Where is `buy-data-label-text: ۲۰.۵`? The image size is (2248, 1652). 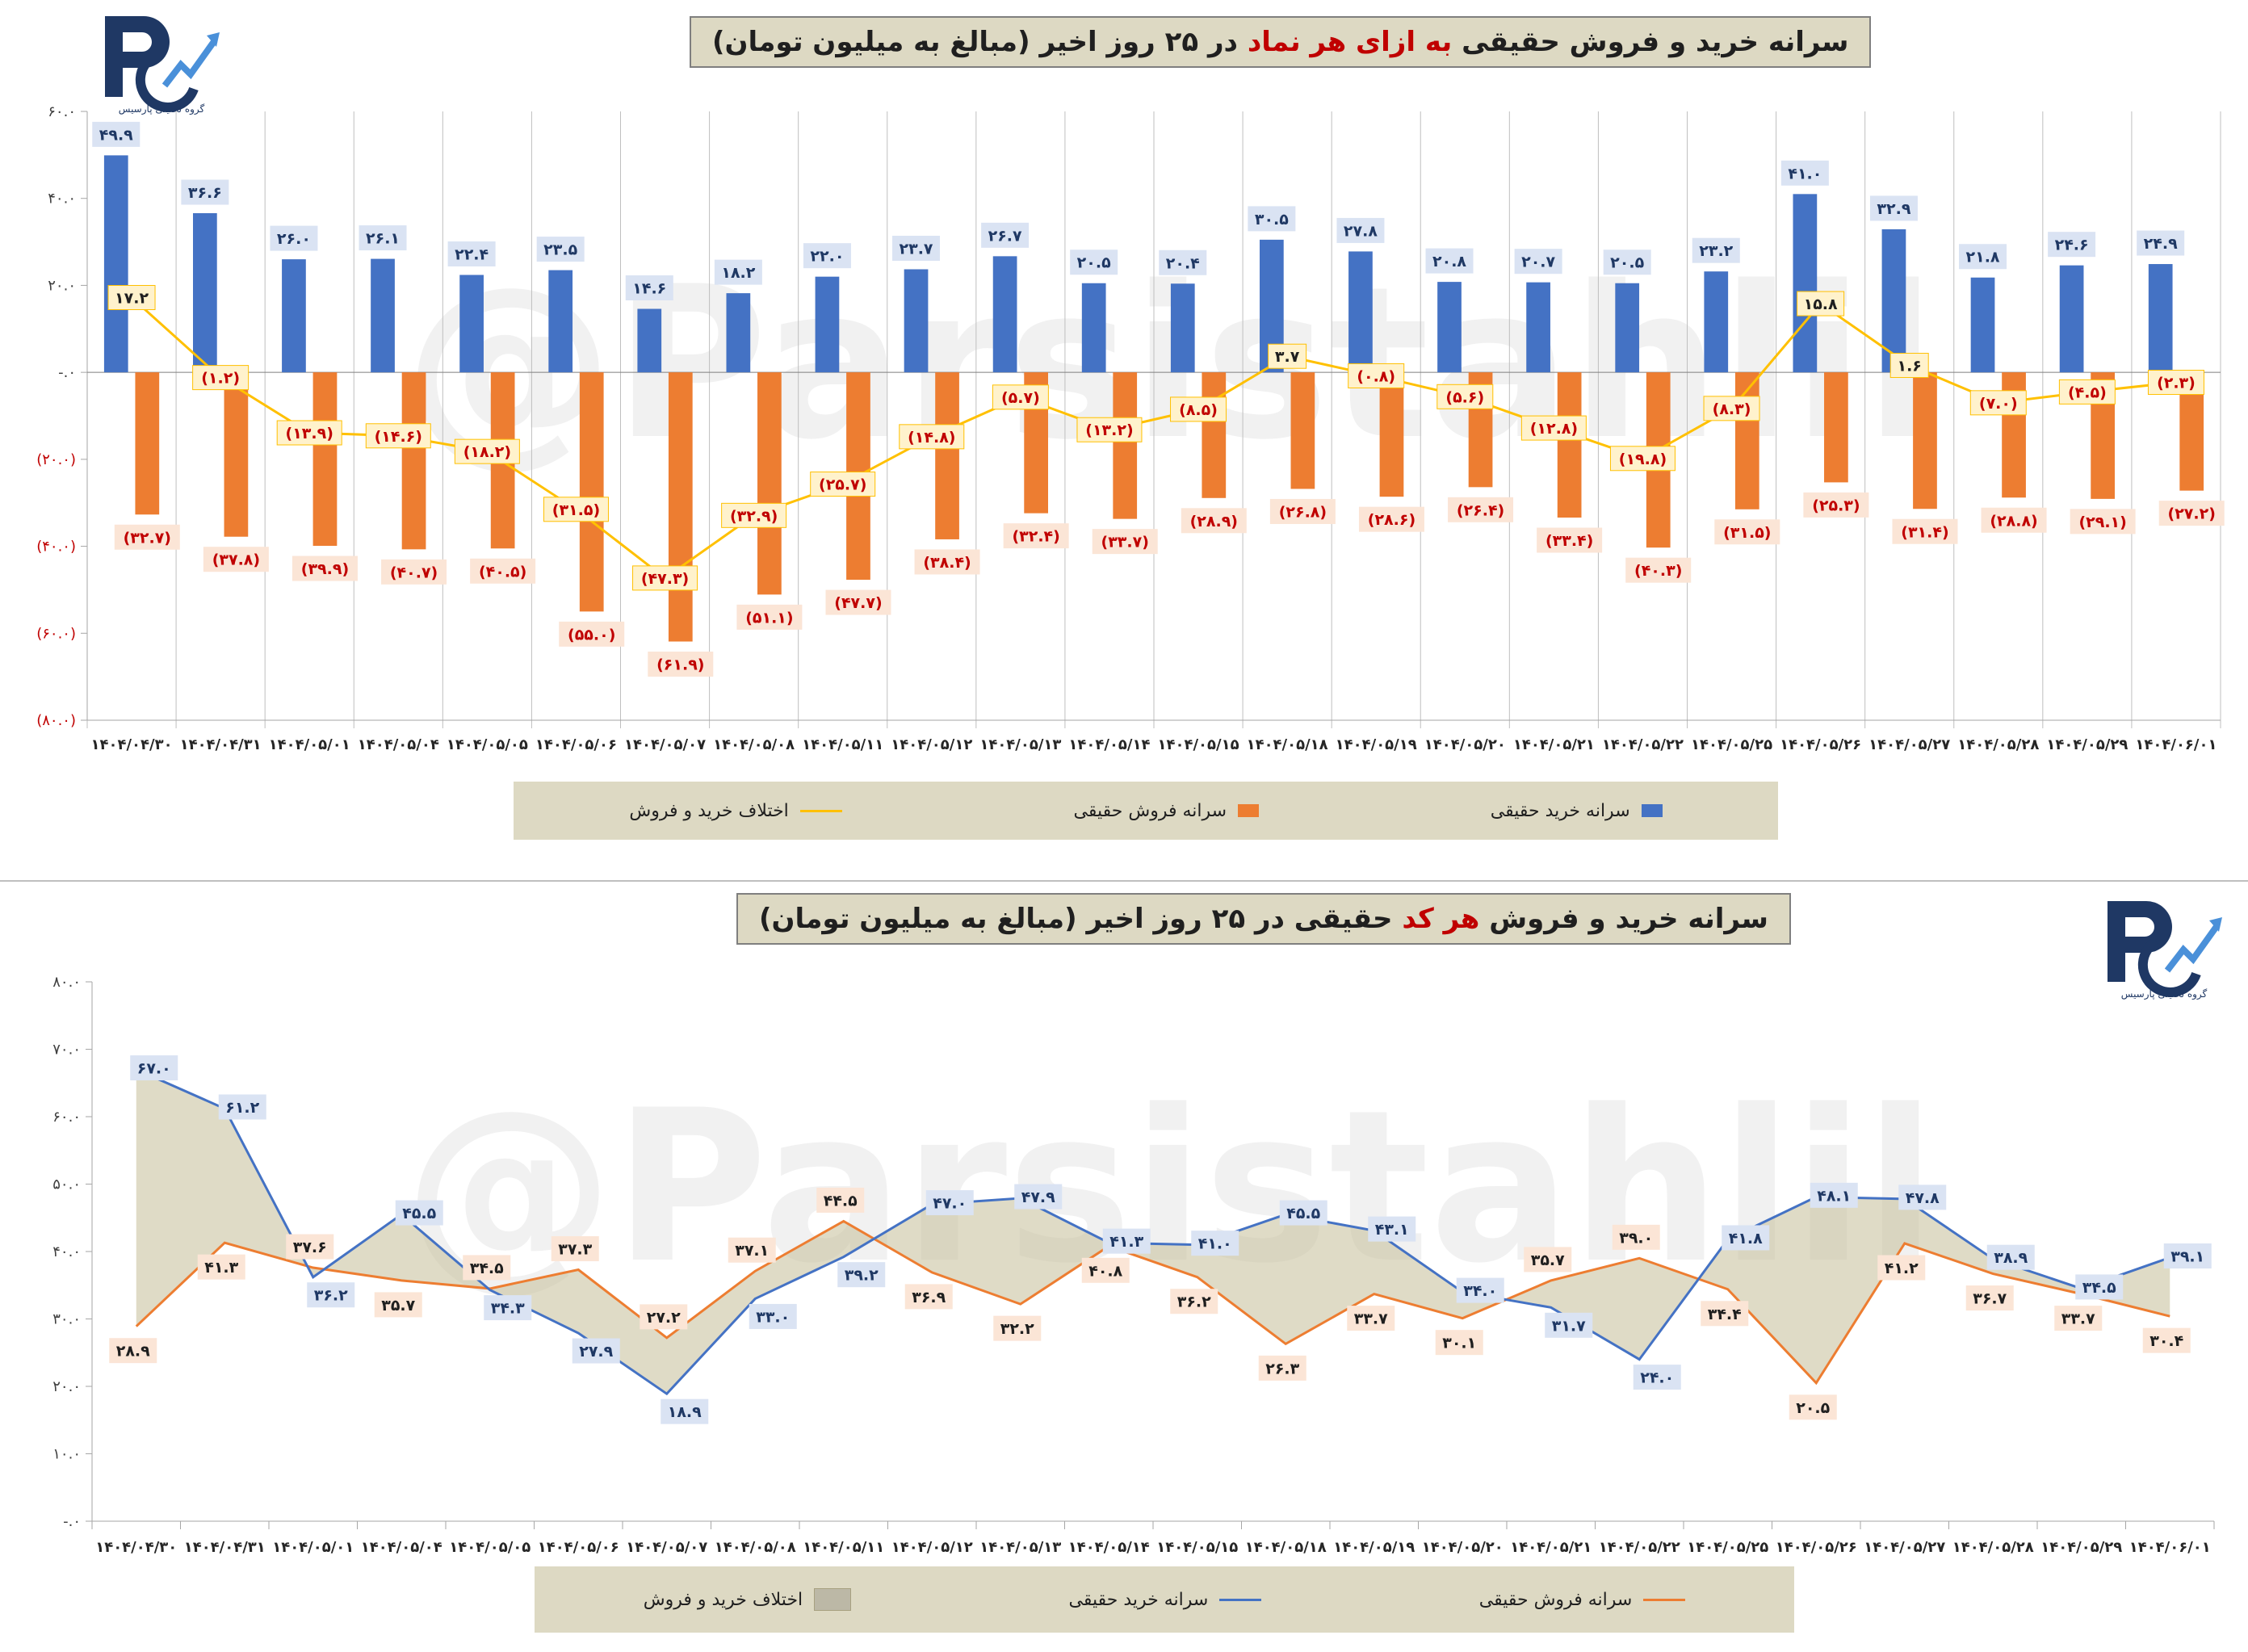
buy-data-label-text: ۲۰.۵ is located at coordinates (1094, 263).